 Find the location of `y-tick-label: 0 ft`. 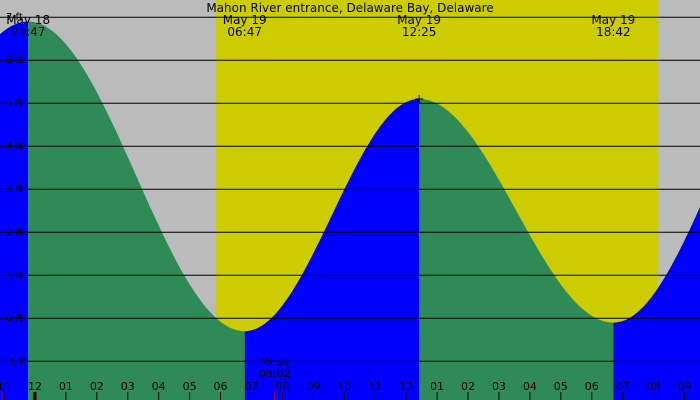

y-tick-label: 0 ft is located at coordinates (14, 318).